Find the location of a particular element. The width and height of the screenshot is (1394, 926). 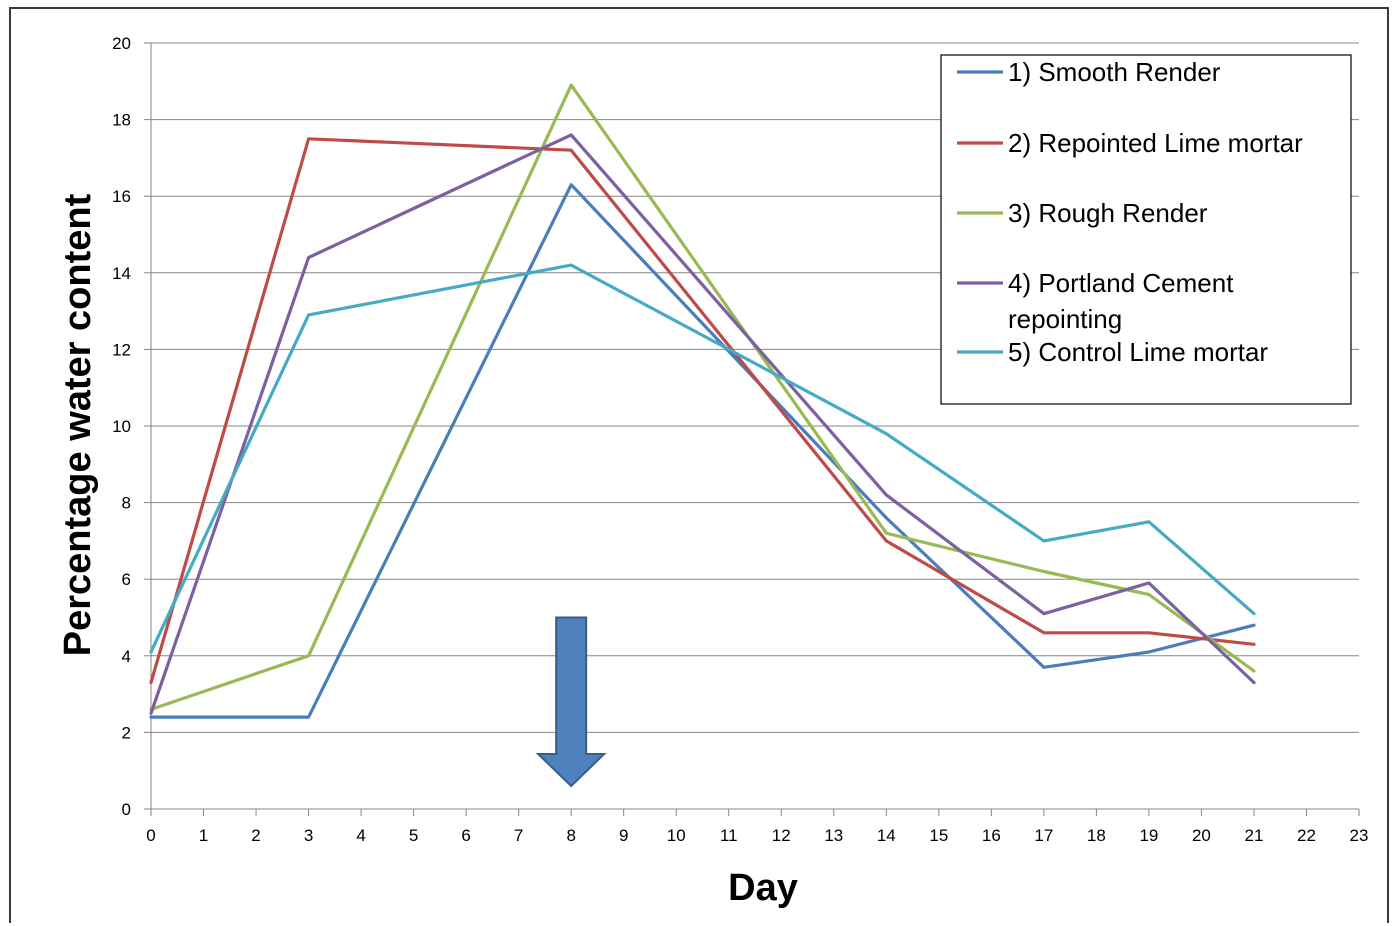

x-tick-label: 23 is located at coordinates (1359, 835).